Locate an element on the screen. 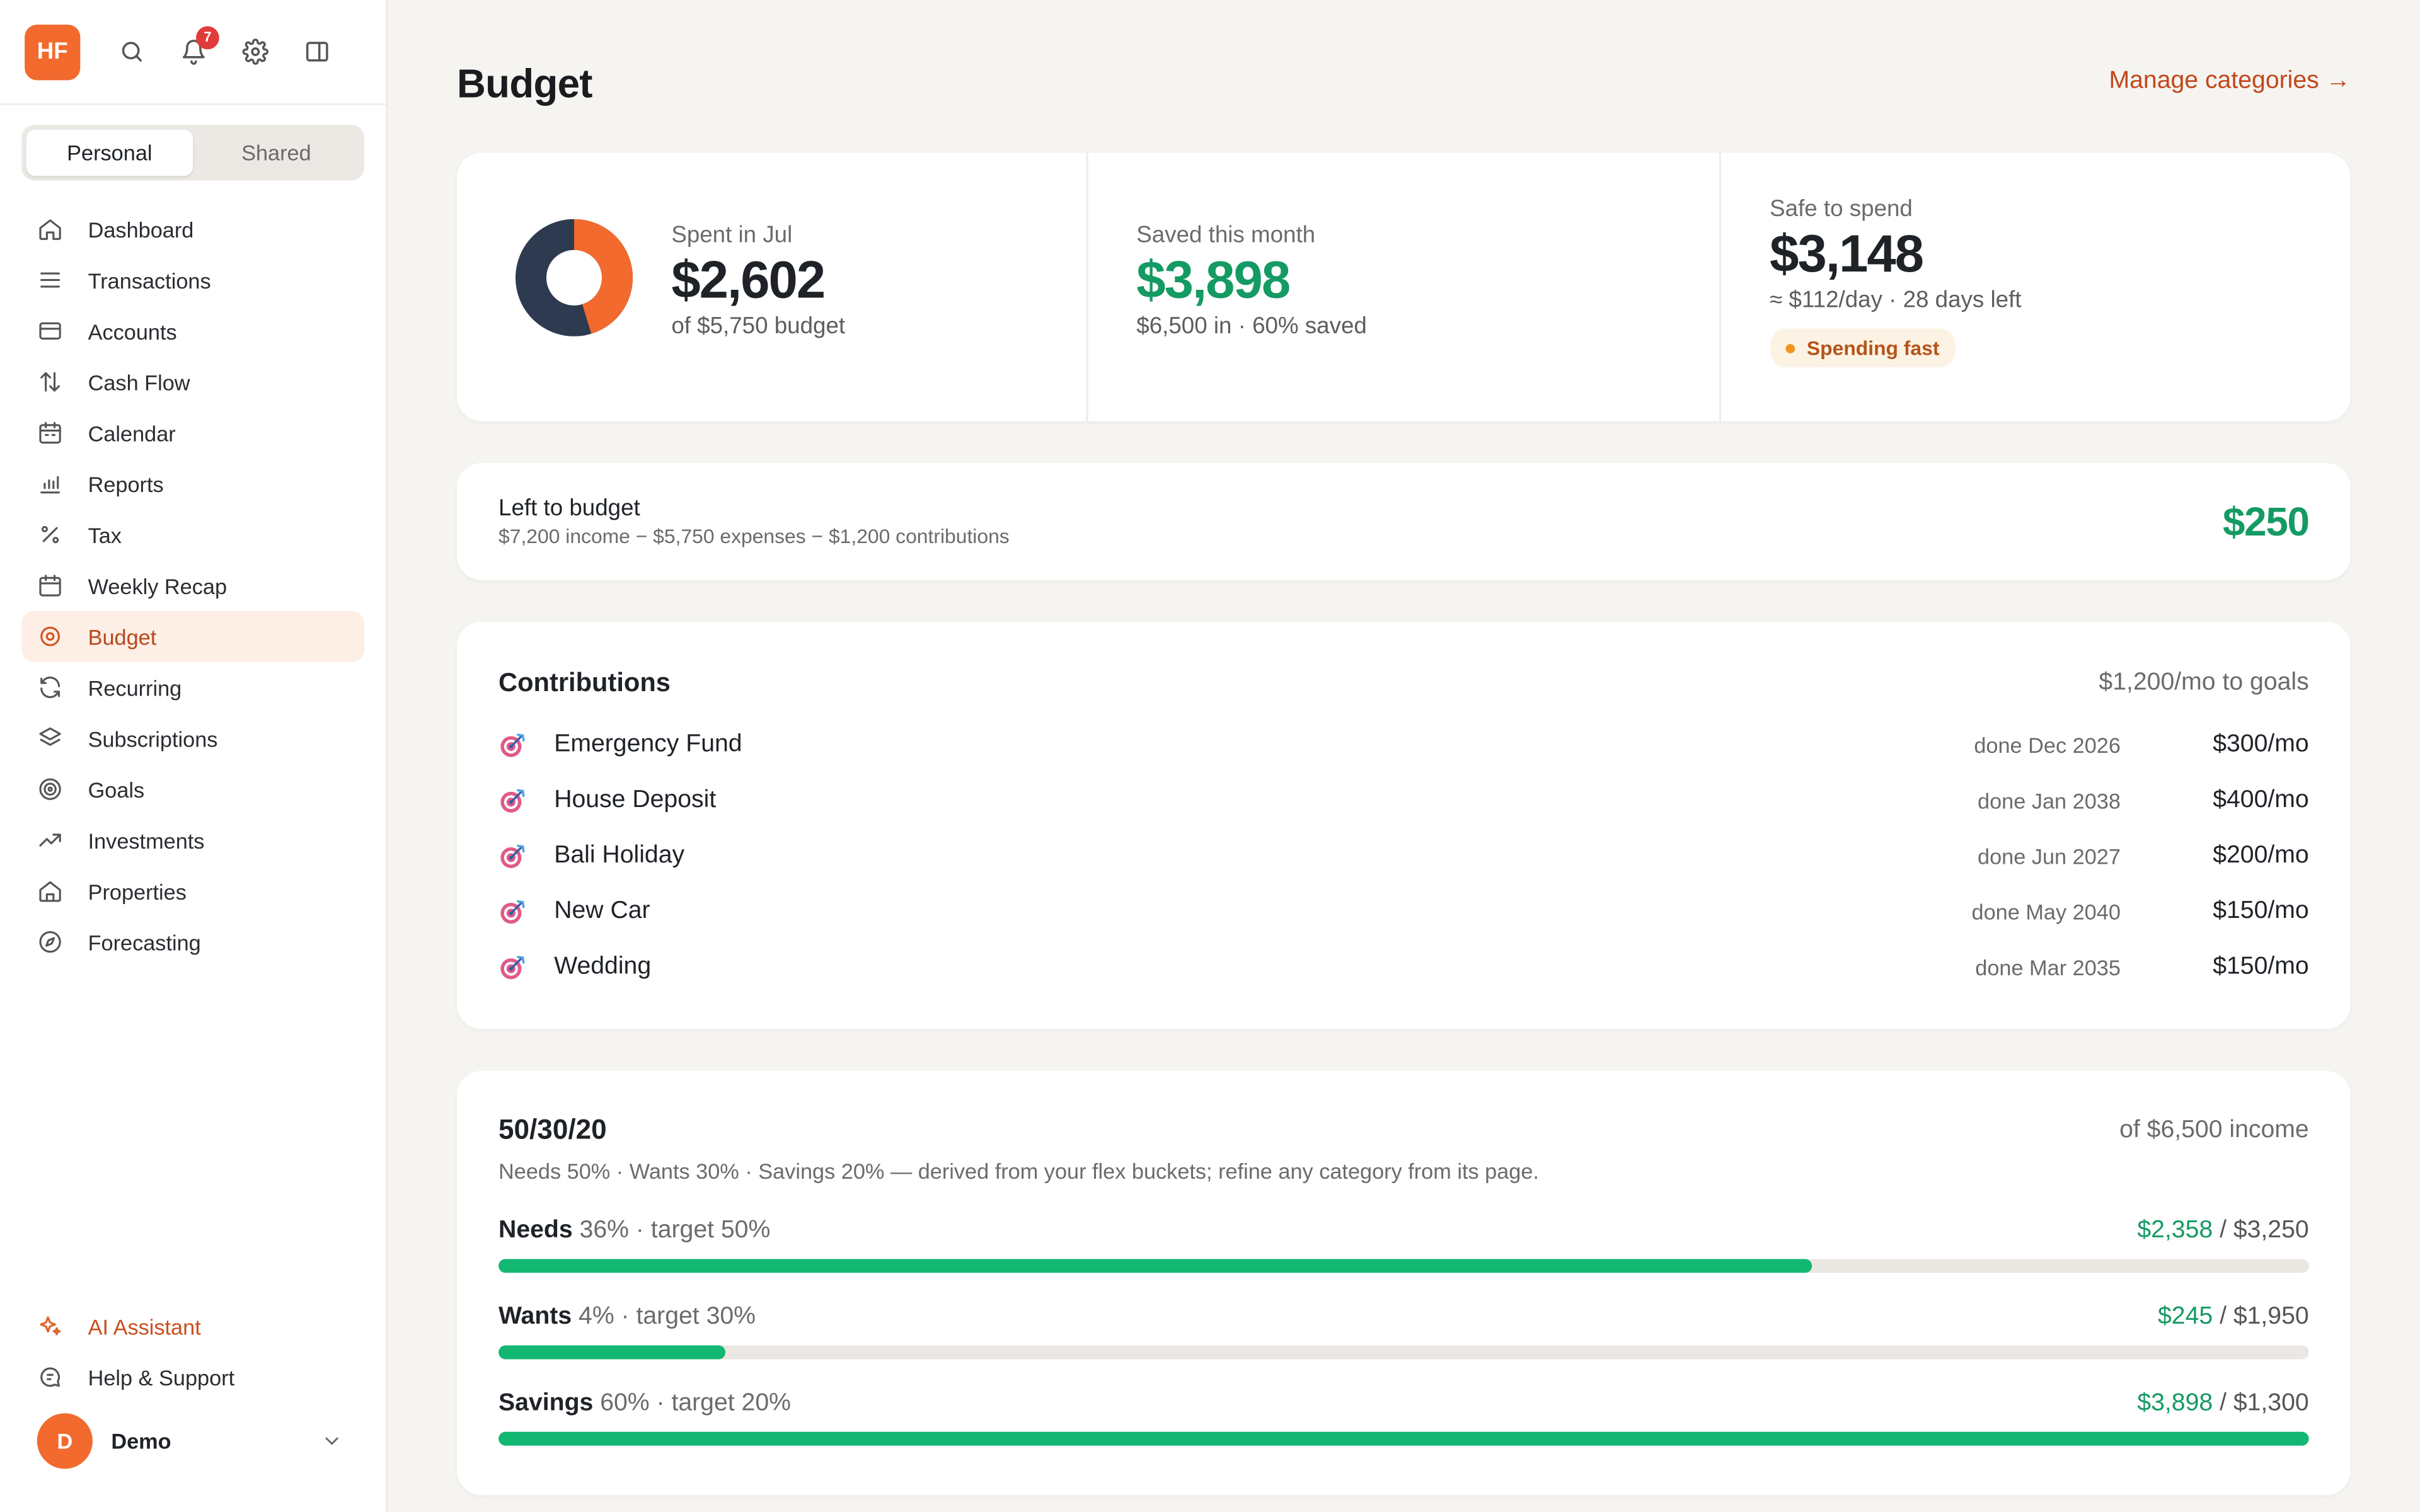 The width and height of the screenshot is (2420, 1512). target-icon is located at coordinates (50, 636).